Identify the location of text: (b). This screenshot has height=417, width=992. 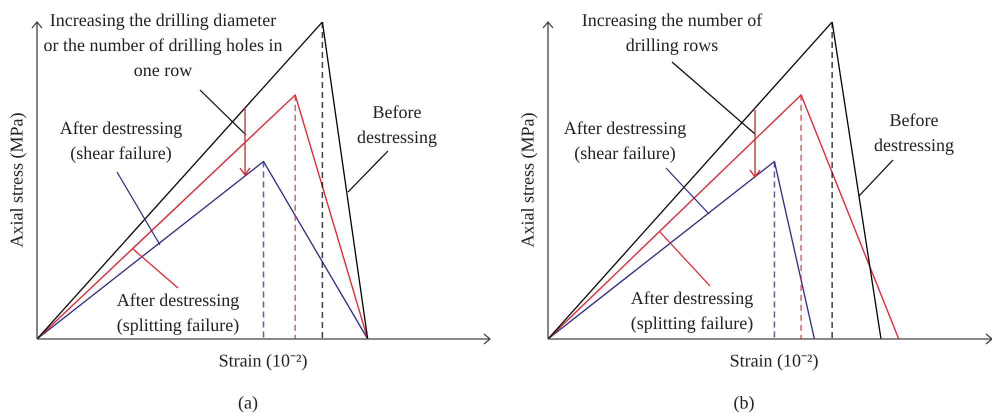
(744, 402).